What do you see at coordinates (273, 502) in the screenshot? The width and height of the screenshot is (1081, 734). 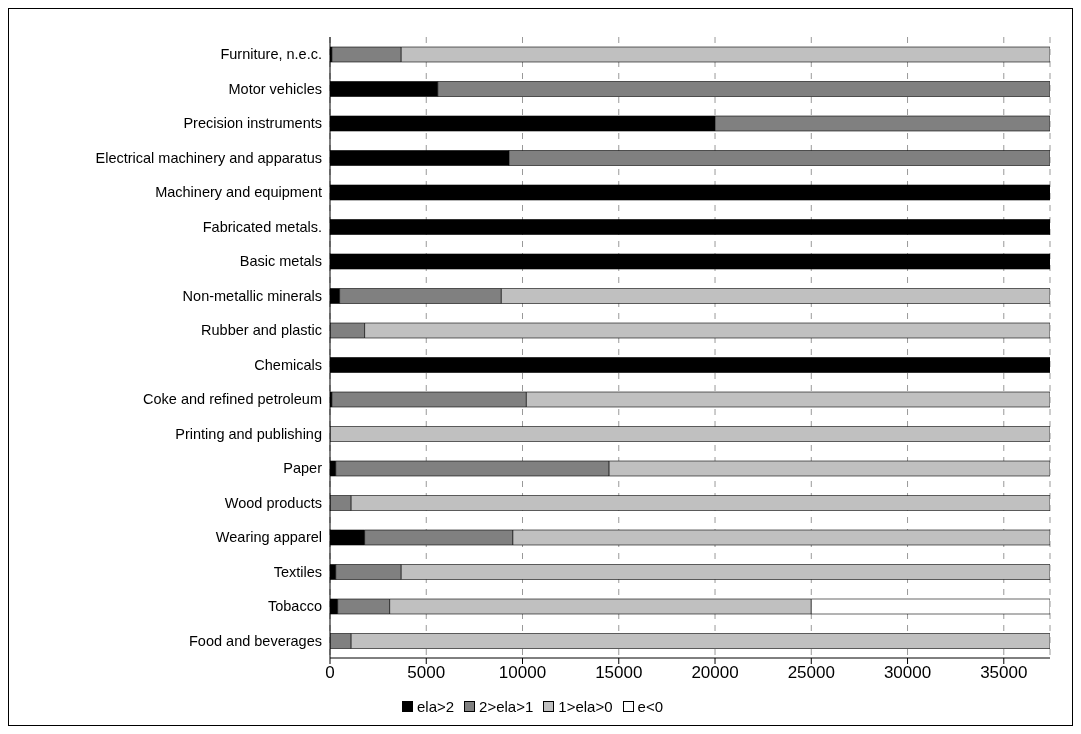 I see `y-tick-label: Wood products` at bounding box center [273, 502].